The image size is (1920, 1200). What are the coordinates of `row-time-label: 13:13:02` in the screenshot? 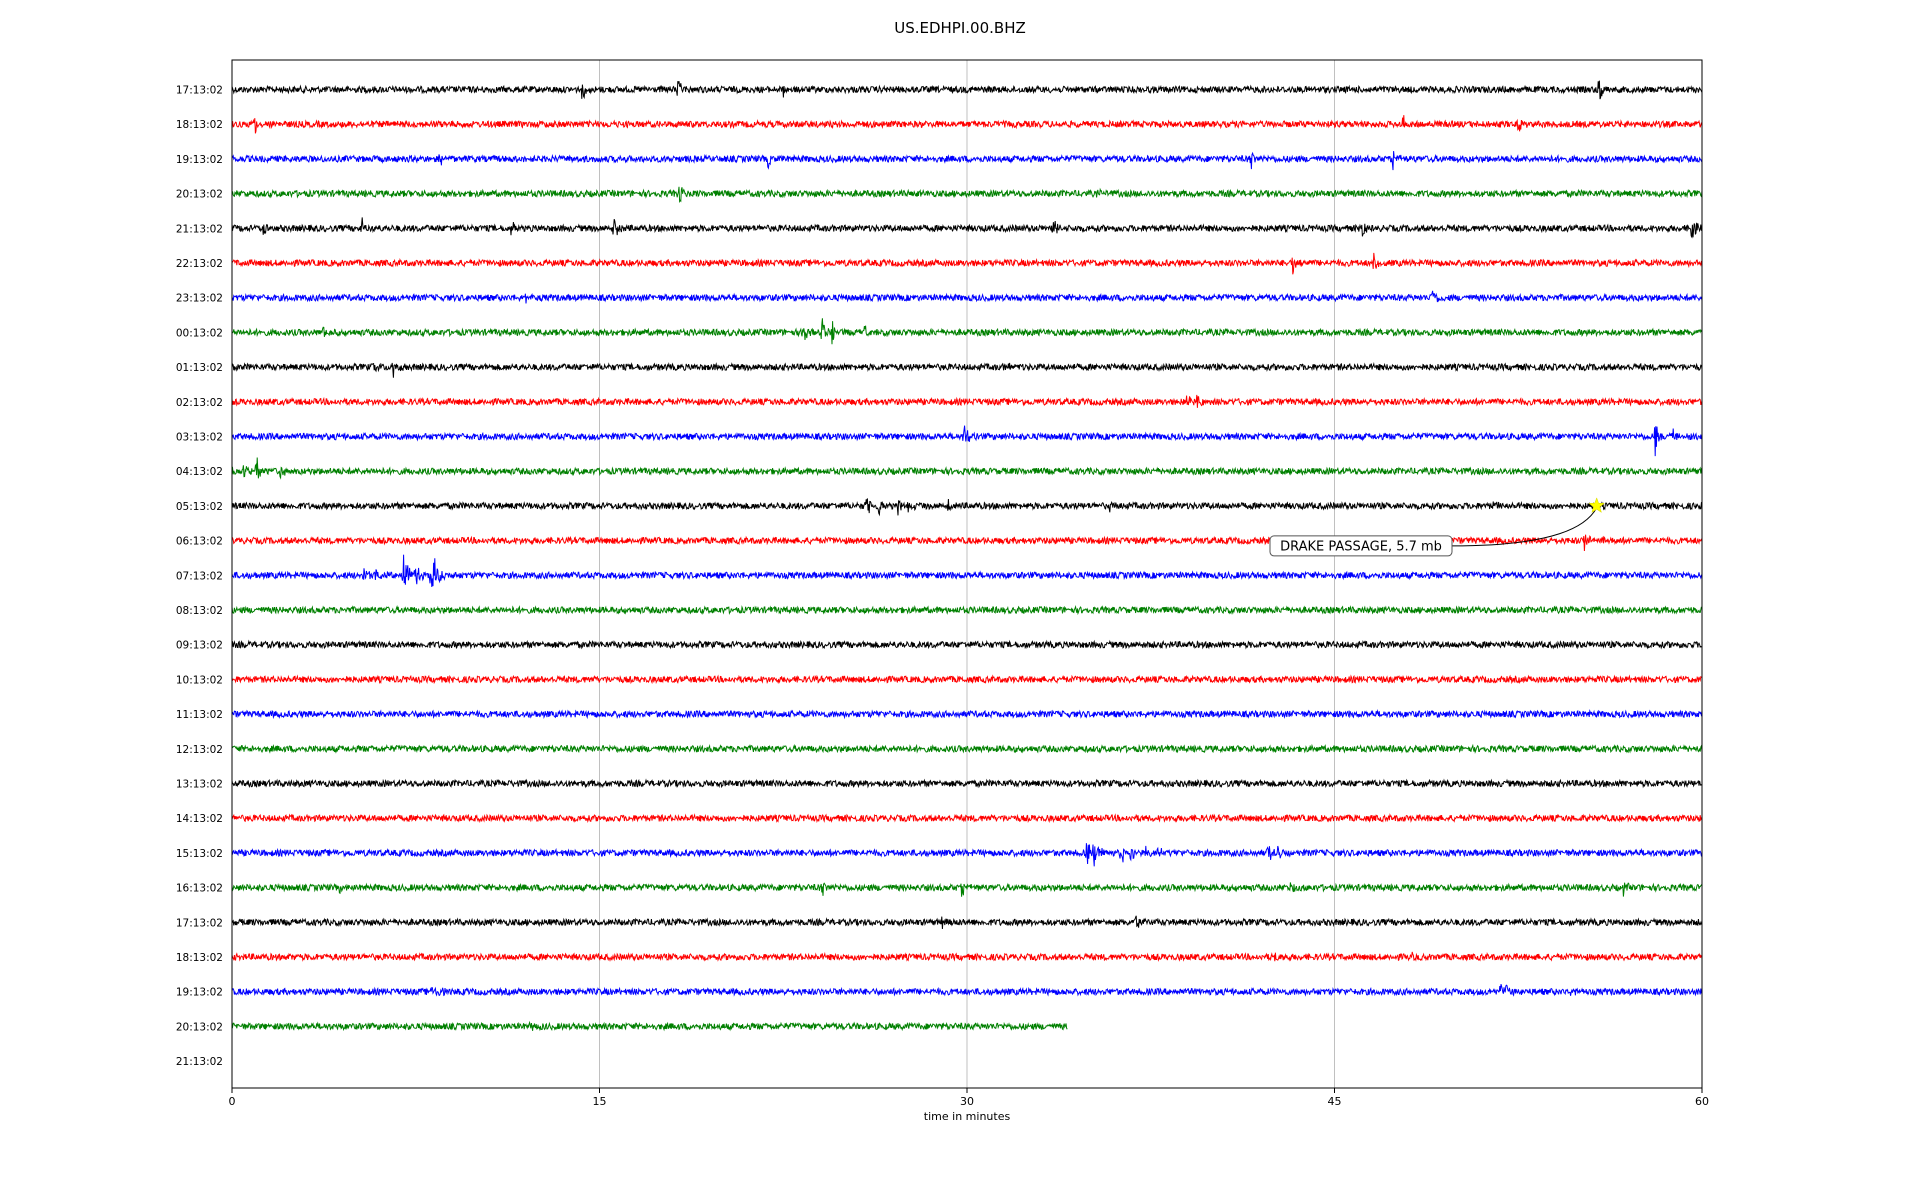 It's located at (199, 785).